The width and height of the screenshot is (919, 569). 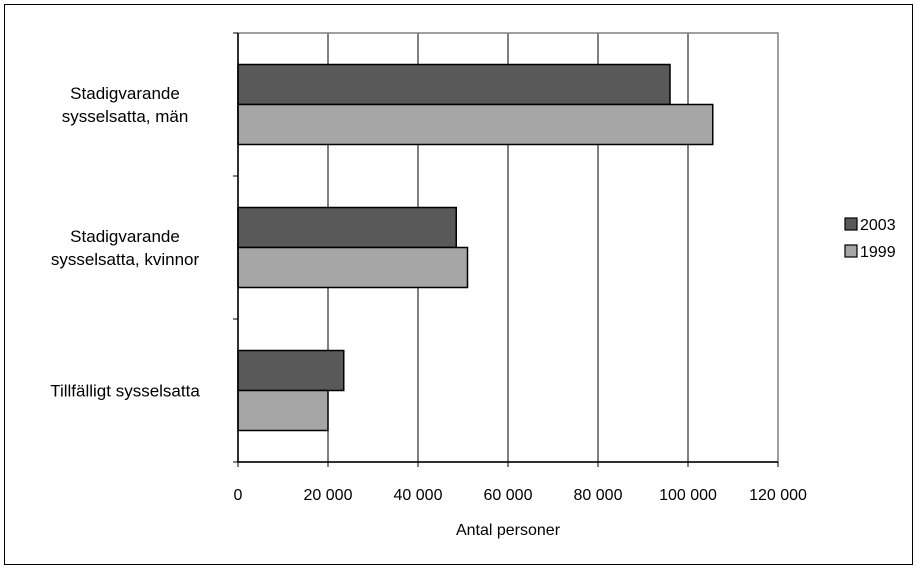 What do you see at coordinates (778, 495) in the screenshot?
I see `x-tick-label: 120 000` at bounding box center [778, 495].